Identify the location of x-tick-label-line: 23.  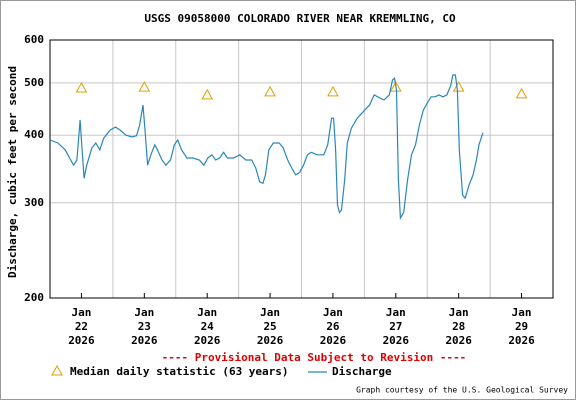
(144, 326).